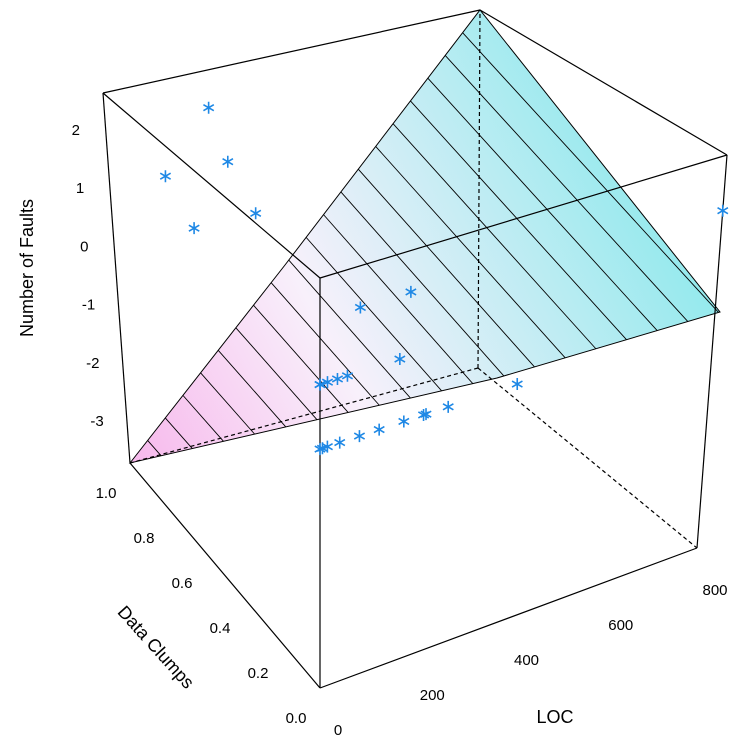  I want to click on z-axis-title: Number of Faults, so click(27, 268).